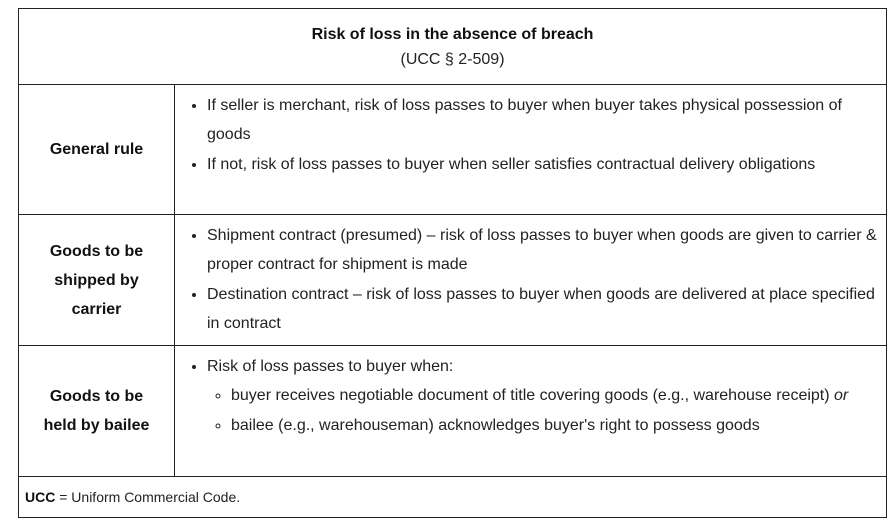 This screenshot has width=895, height=520. I want to click on row-label-cell: General rule, so click(97, 149).